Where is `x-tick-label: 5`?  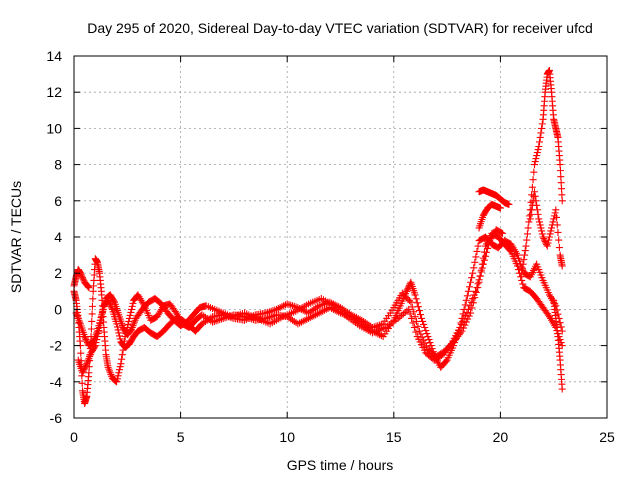
x-tick-label: 5 is located at coordinates (181, 437).